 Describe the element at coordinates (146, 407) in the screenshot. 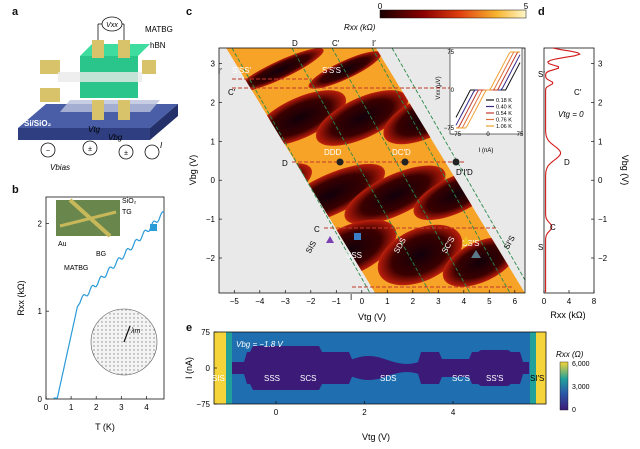

I see `b-xtick-4: 4` at that location.